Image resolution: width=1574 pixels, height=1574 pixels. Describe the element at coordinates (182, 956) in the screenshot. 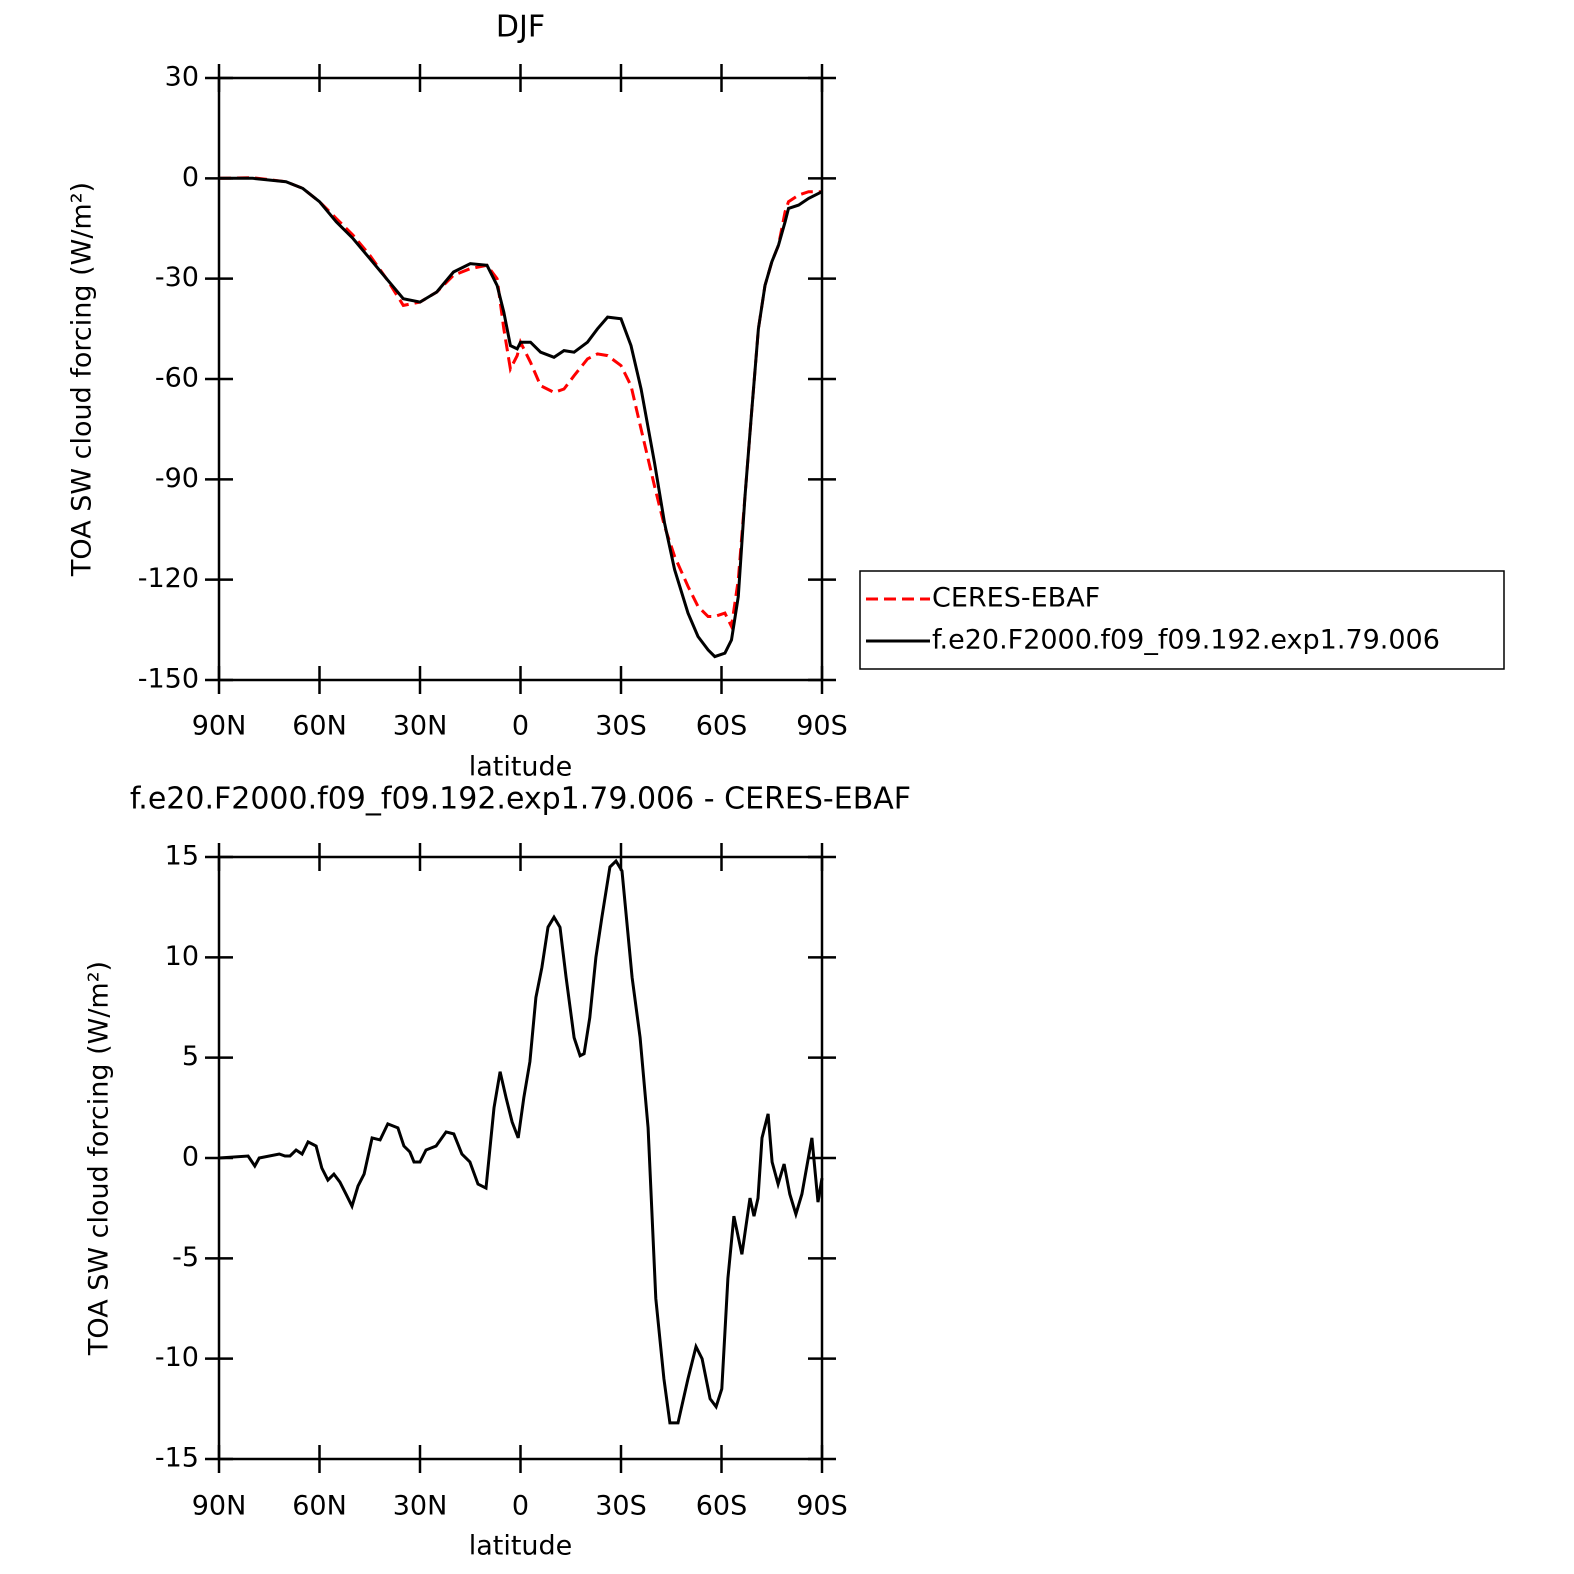

I see `y-tick-label: 10` at that location.